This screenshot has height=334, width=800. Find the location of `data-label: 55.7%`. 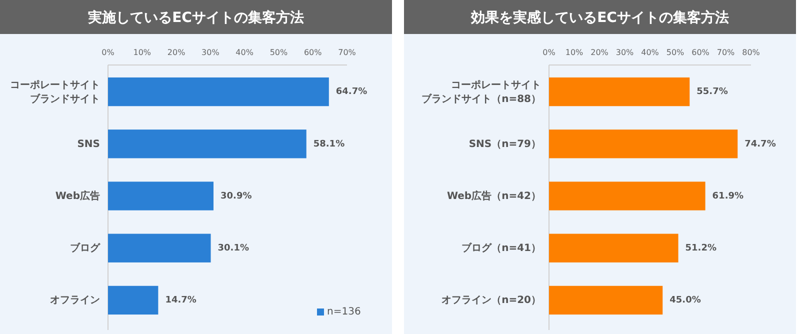

data-label: 55.7% is located at coordinates (712, 92).